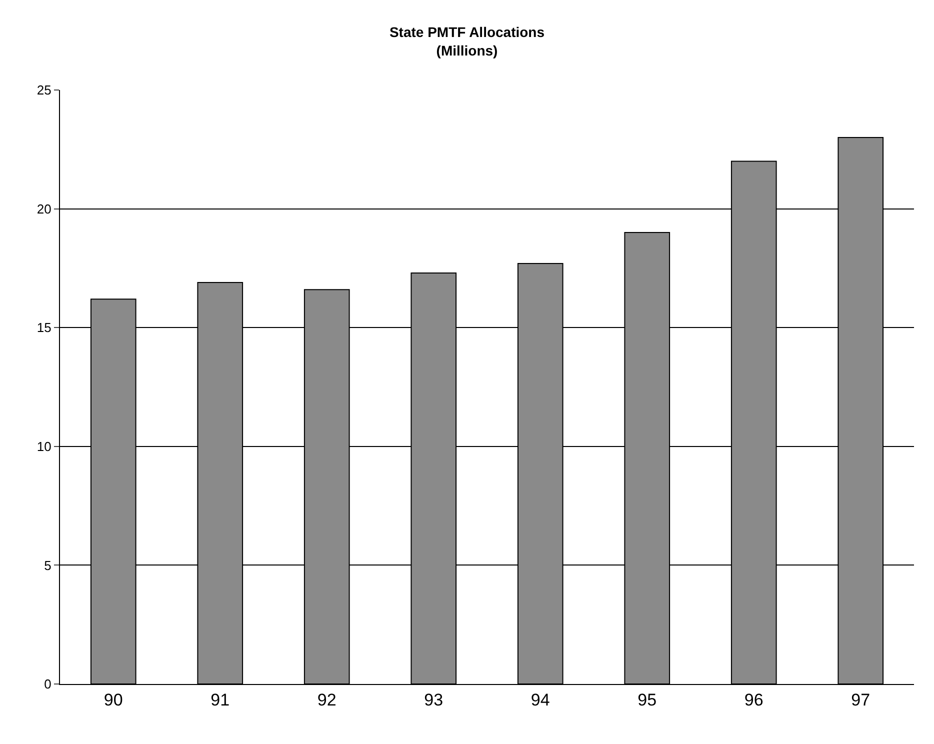 The width and height of the screenshot is (934, 744). Describe the element at coordinates (326, 700) in the screenshot. I see `x-tick-label: 92` at that location.